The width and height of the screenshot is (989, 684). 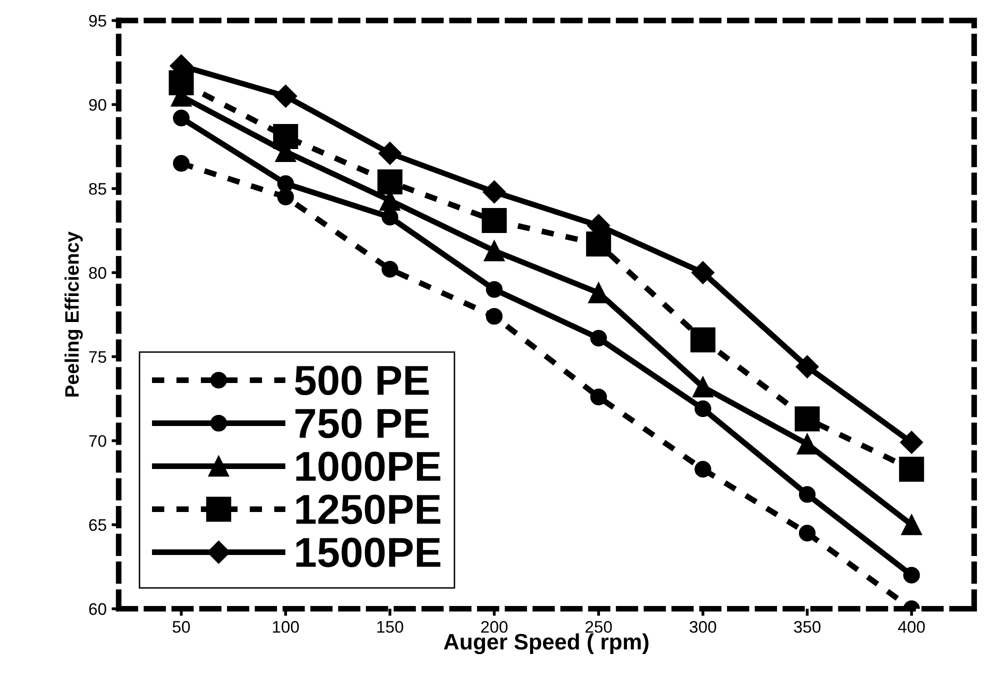 I want to click on x-tick-label: 400, so click(x=911, y=627).